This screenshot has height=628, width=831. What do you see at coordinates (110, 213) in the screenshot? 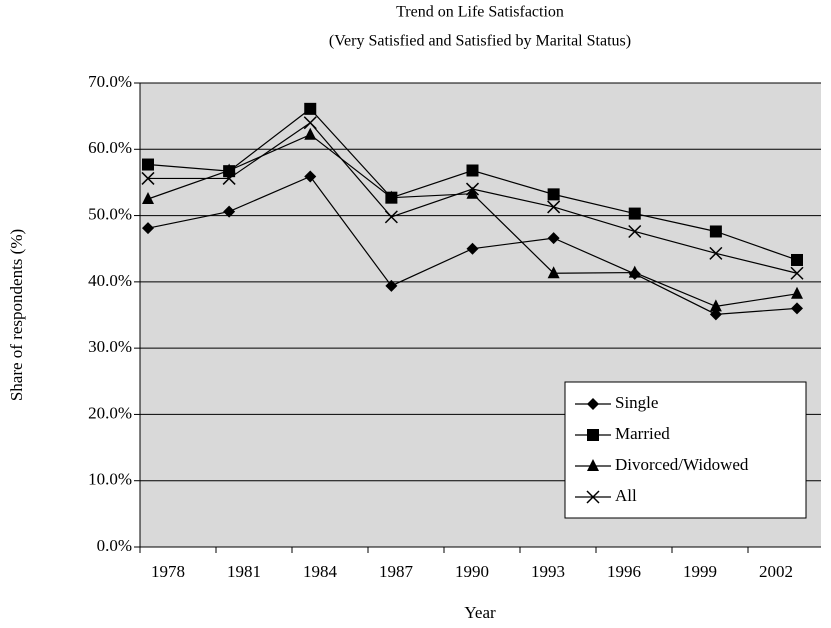
I see `y-tick-label: 50.0%` at bounding box center [110, 213].